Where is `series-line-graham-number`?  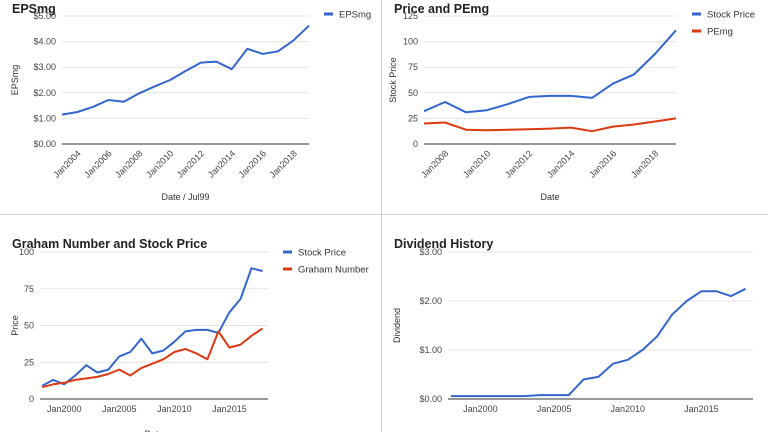
series-line-graham-number is located at coordinates (152, 358).